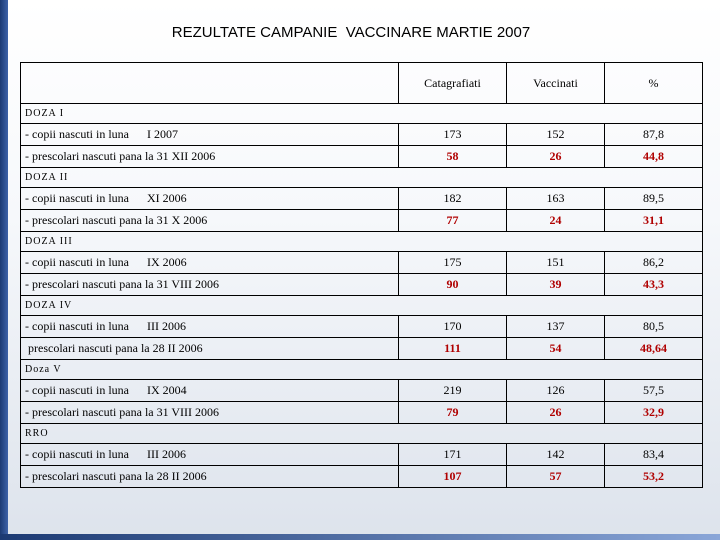 This screenshot has height=540, width=720. I want to click on row-birth-month: IX 2006, so click(166, 262).